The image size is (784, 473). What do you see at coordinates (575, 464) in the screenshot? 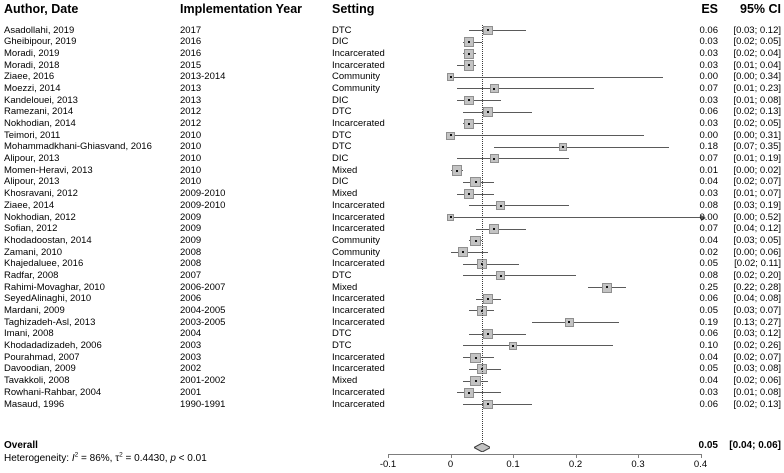
I see `x-axis-tick-label: 0.2` at bounding box center [575, 464].